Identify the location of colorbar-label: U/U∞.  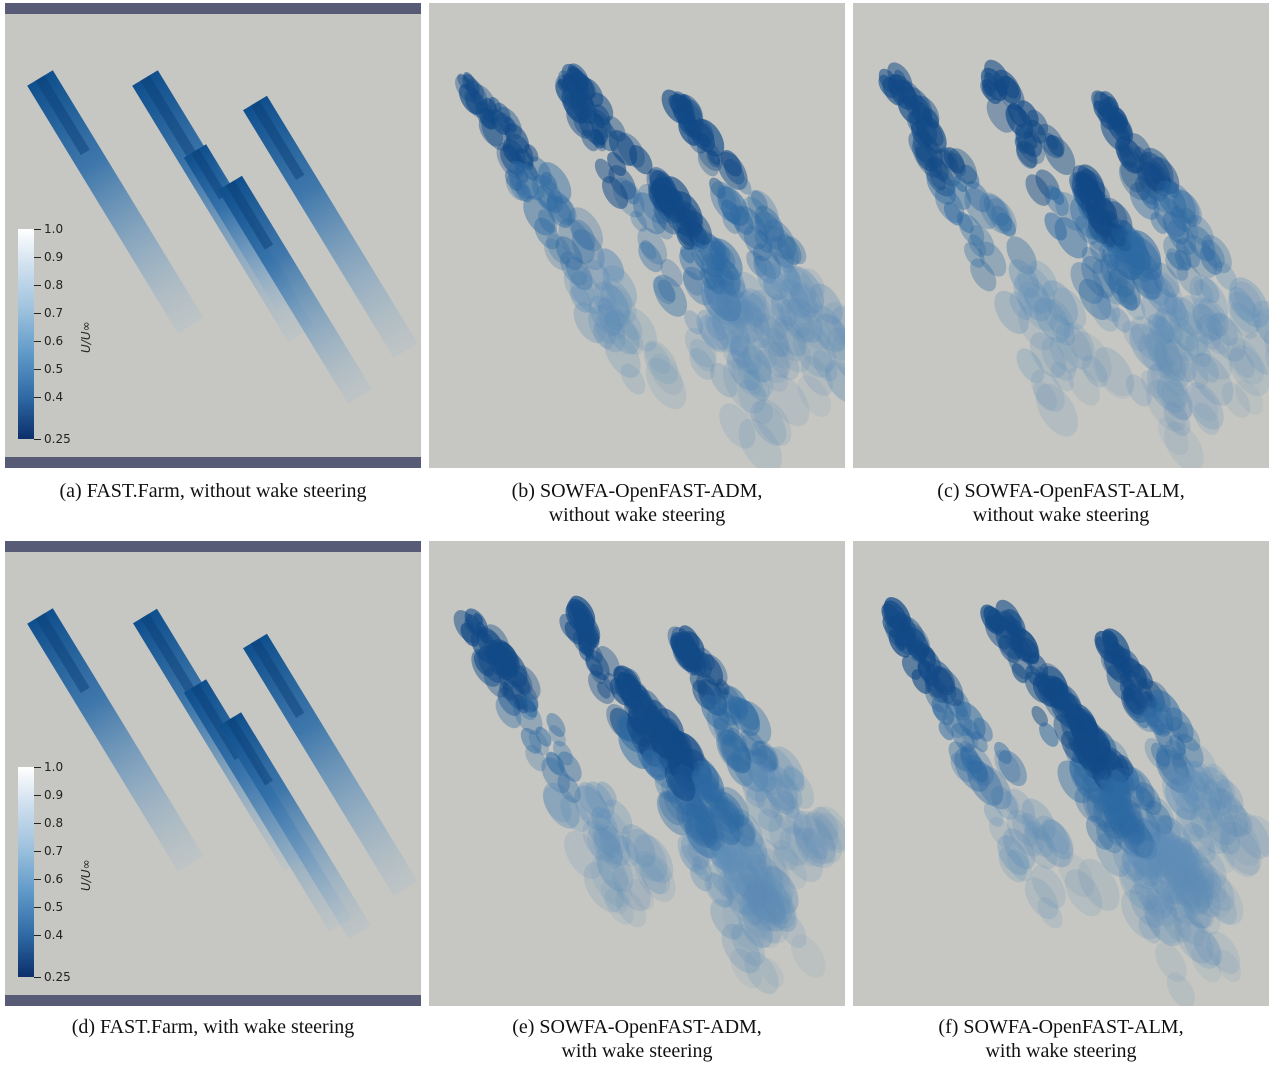
(86, 875).